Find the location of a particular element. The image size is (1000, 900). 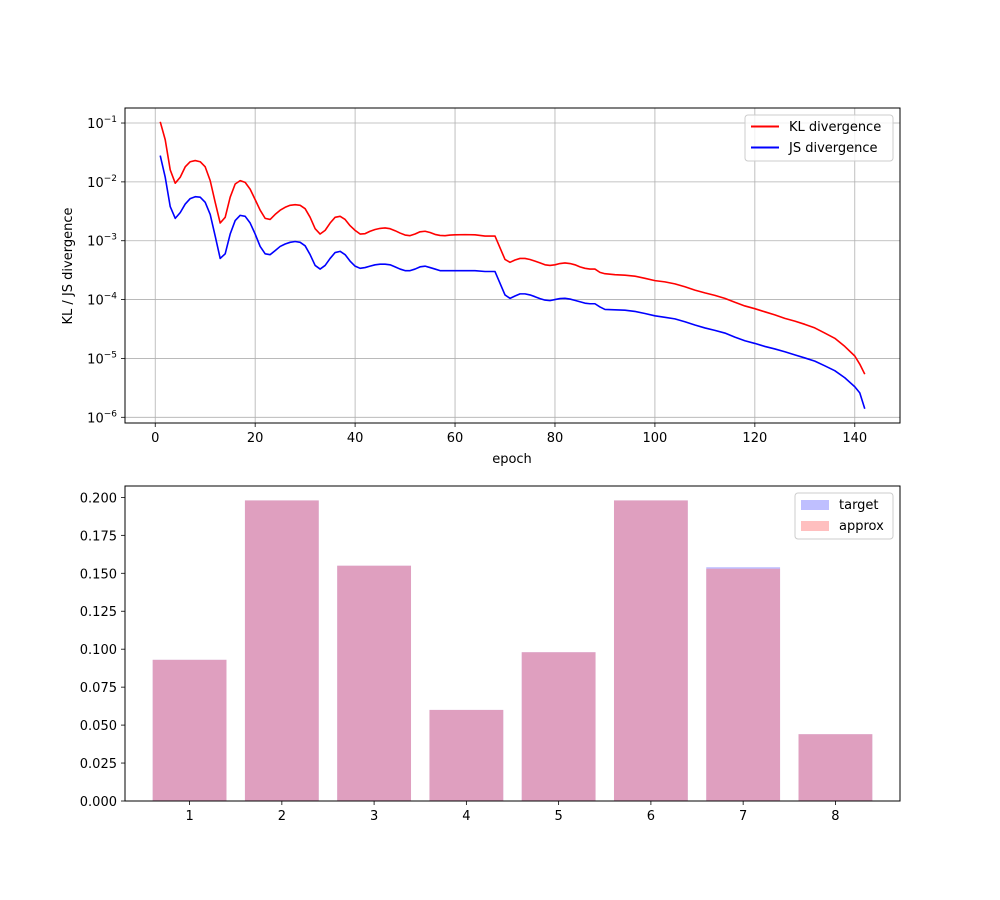

bottom-x-tick-label: 7 is located at coordinates (743, 816).